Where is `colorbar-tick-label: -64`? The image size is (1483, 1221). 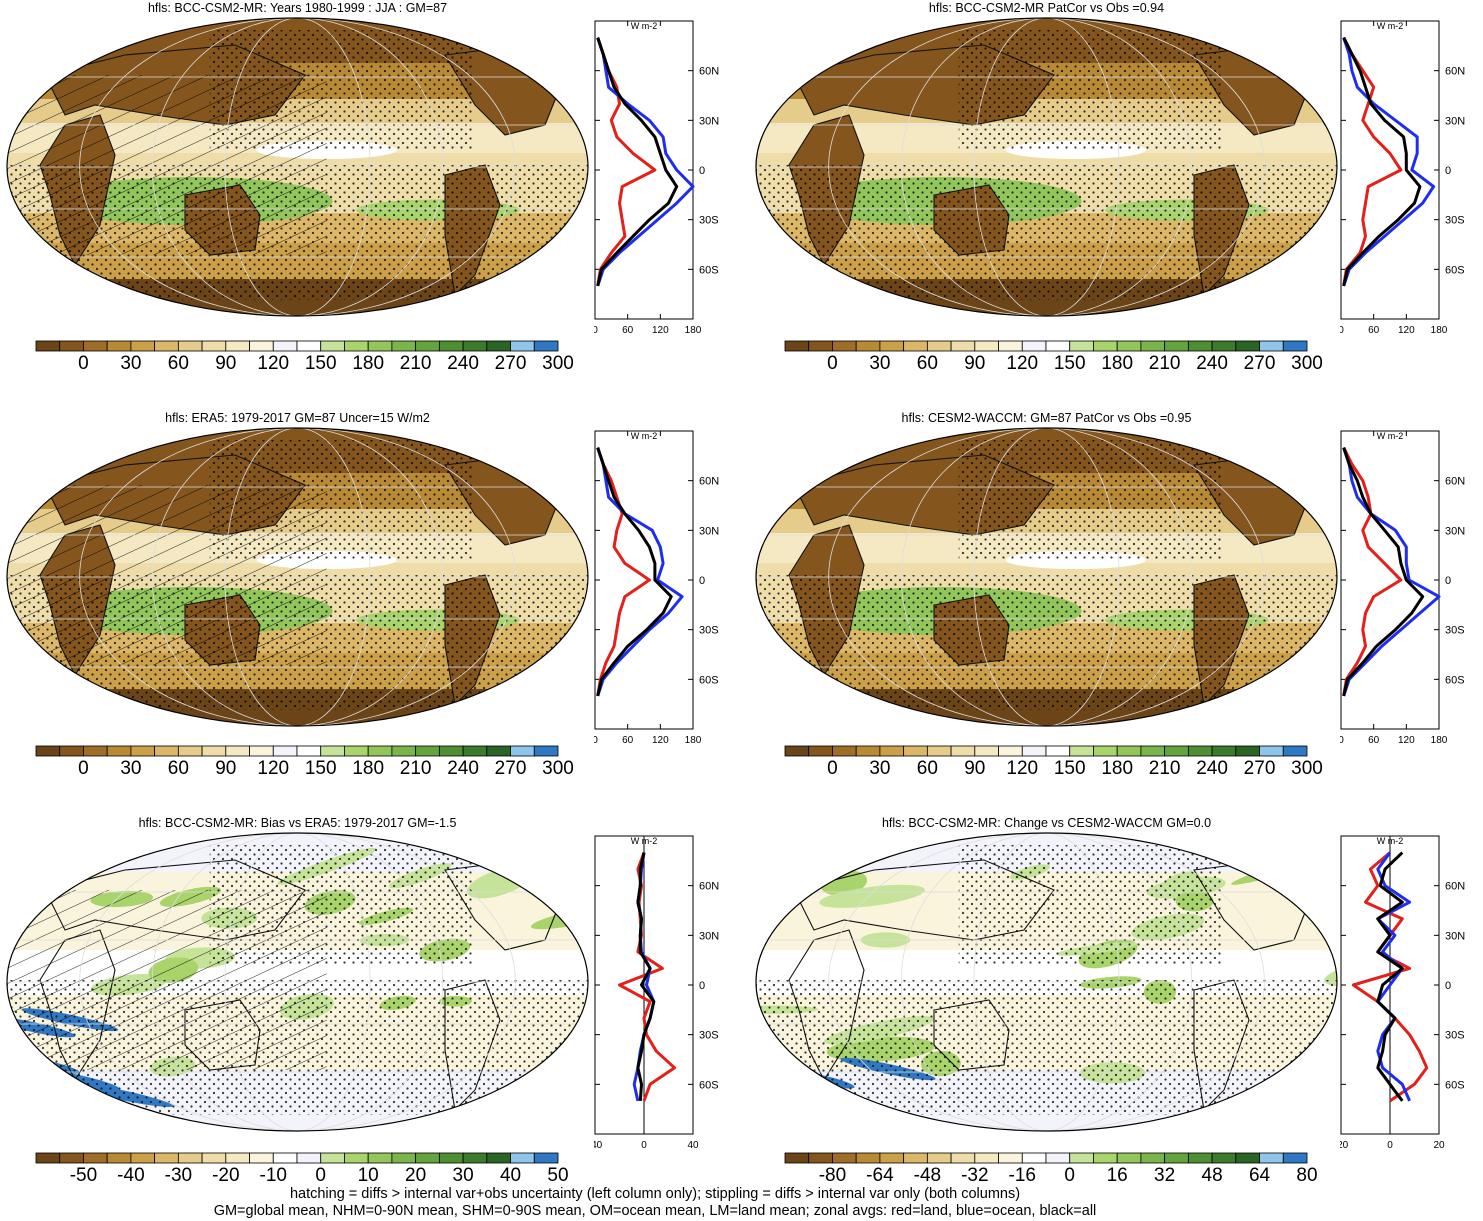
colorbar-tick-label: -64 is located at coordinates (880, 1175).